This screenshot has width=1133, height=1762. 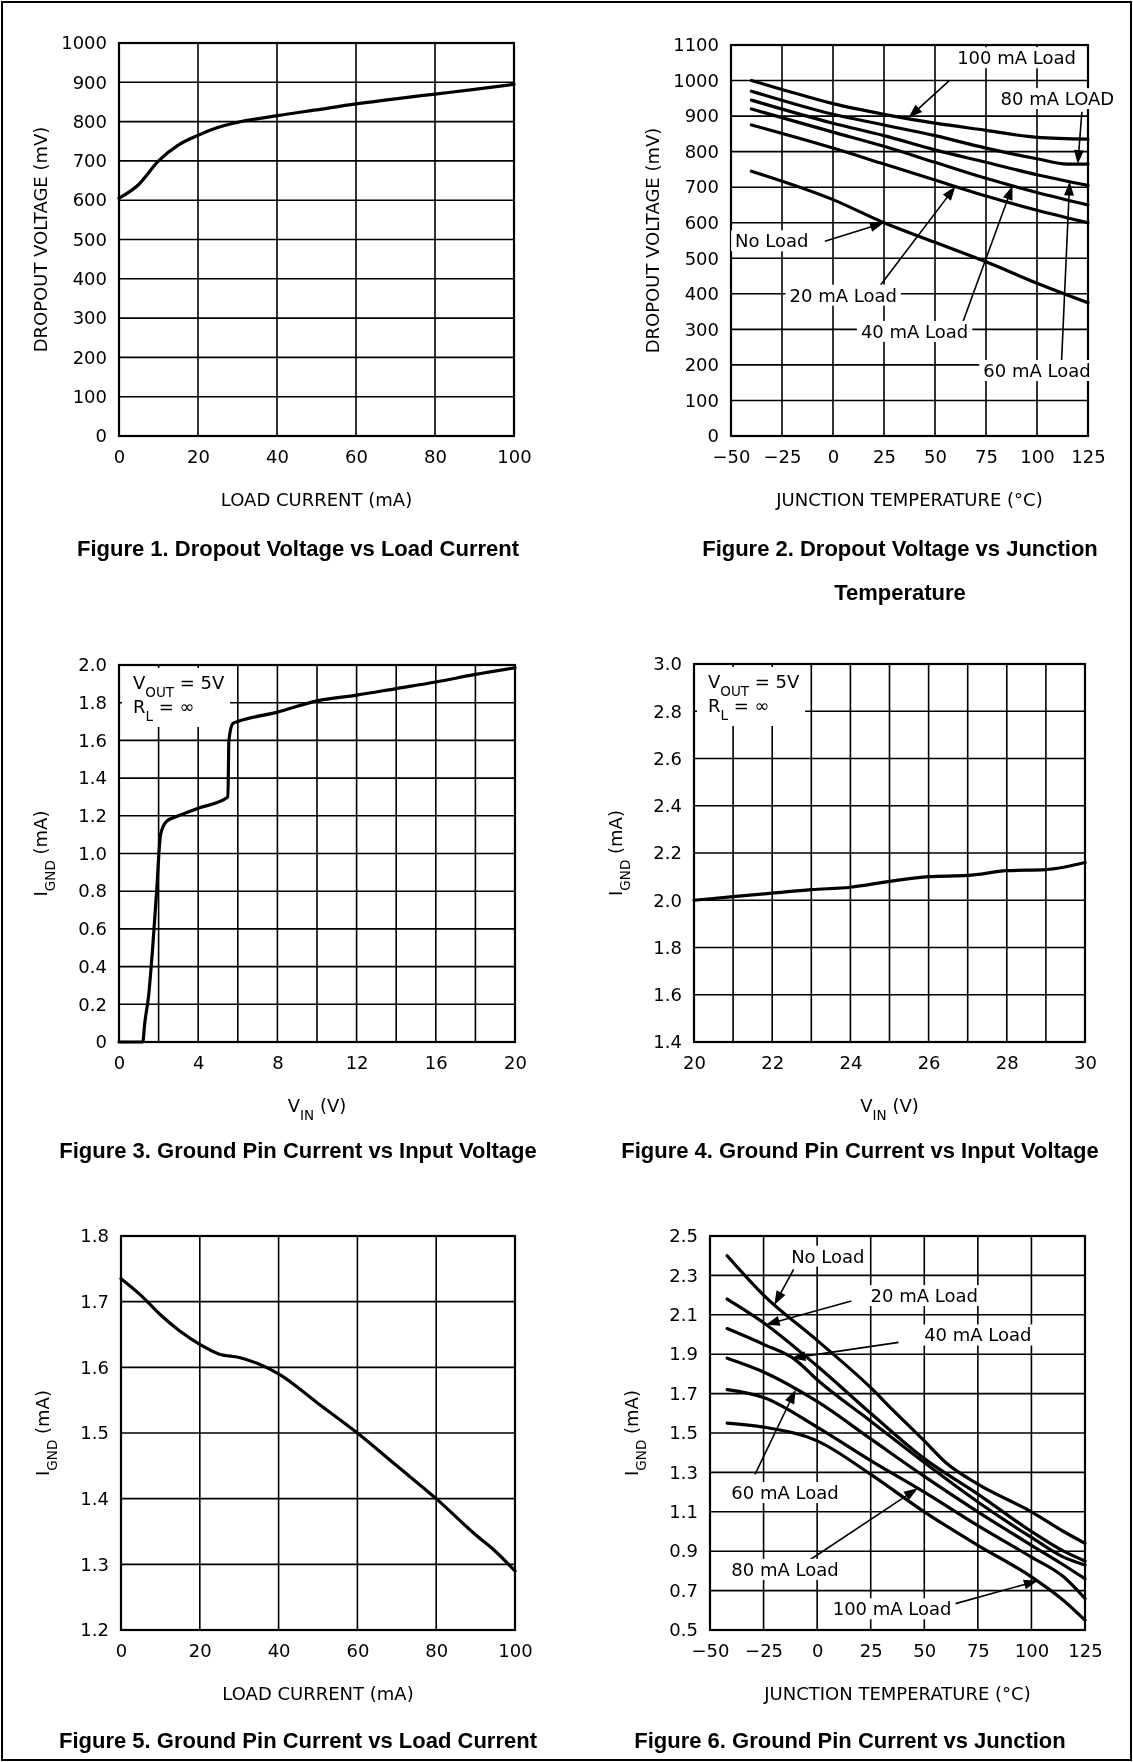 What do you see at coordinates (298, 1150) in the screenshot?
I see `text: Figure 3. Ground Pin Current vs Input Voltage` at bounding box center [298, 1150].